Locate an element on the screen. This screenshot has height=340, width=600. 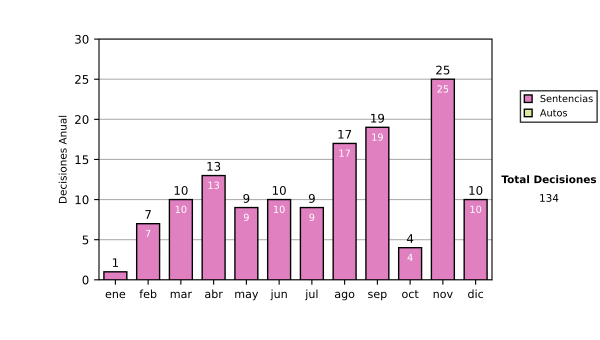
x-tick-label: abr is located at coordinates (214, 294).